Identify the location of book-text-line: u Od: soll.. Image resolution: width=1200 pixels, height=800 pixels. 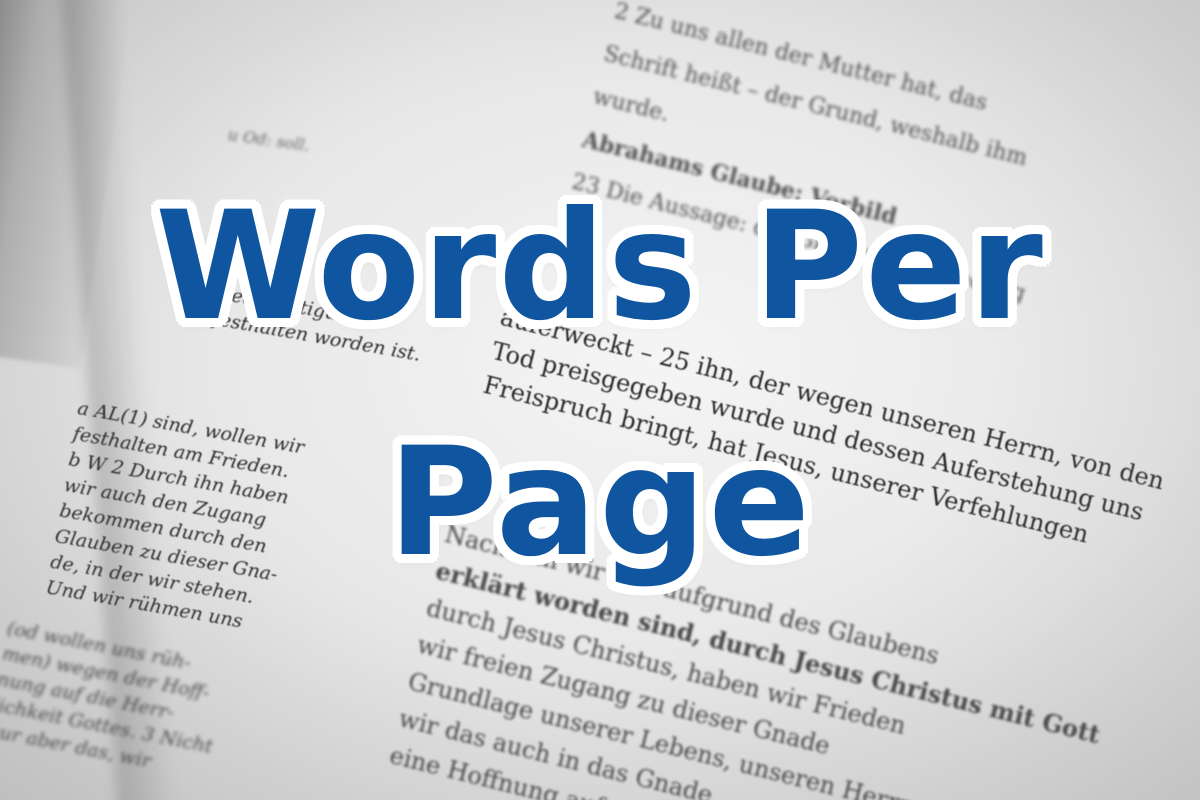
(268, 140).